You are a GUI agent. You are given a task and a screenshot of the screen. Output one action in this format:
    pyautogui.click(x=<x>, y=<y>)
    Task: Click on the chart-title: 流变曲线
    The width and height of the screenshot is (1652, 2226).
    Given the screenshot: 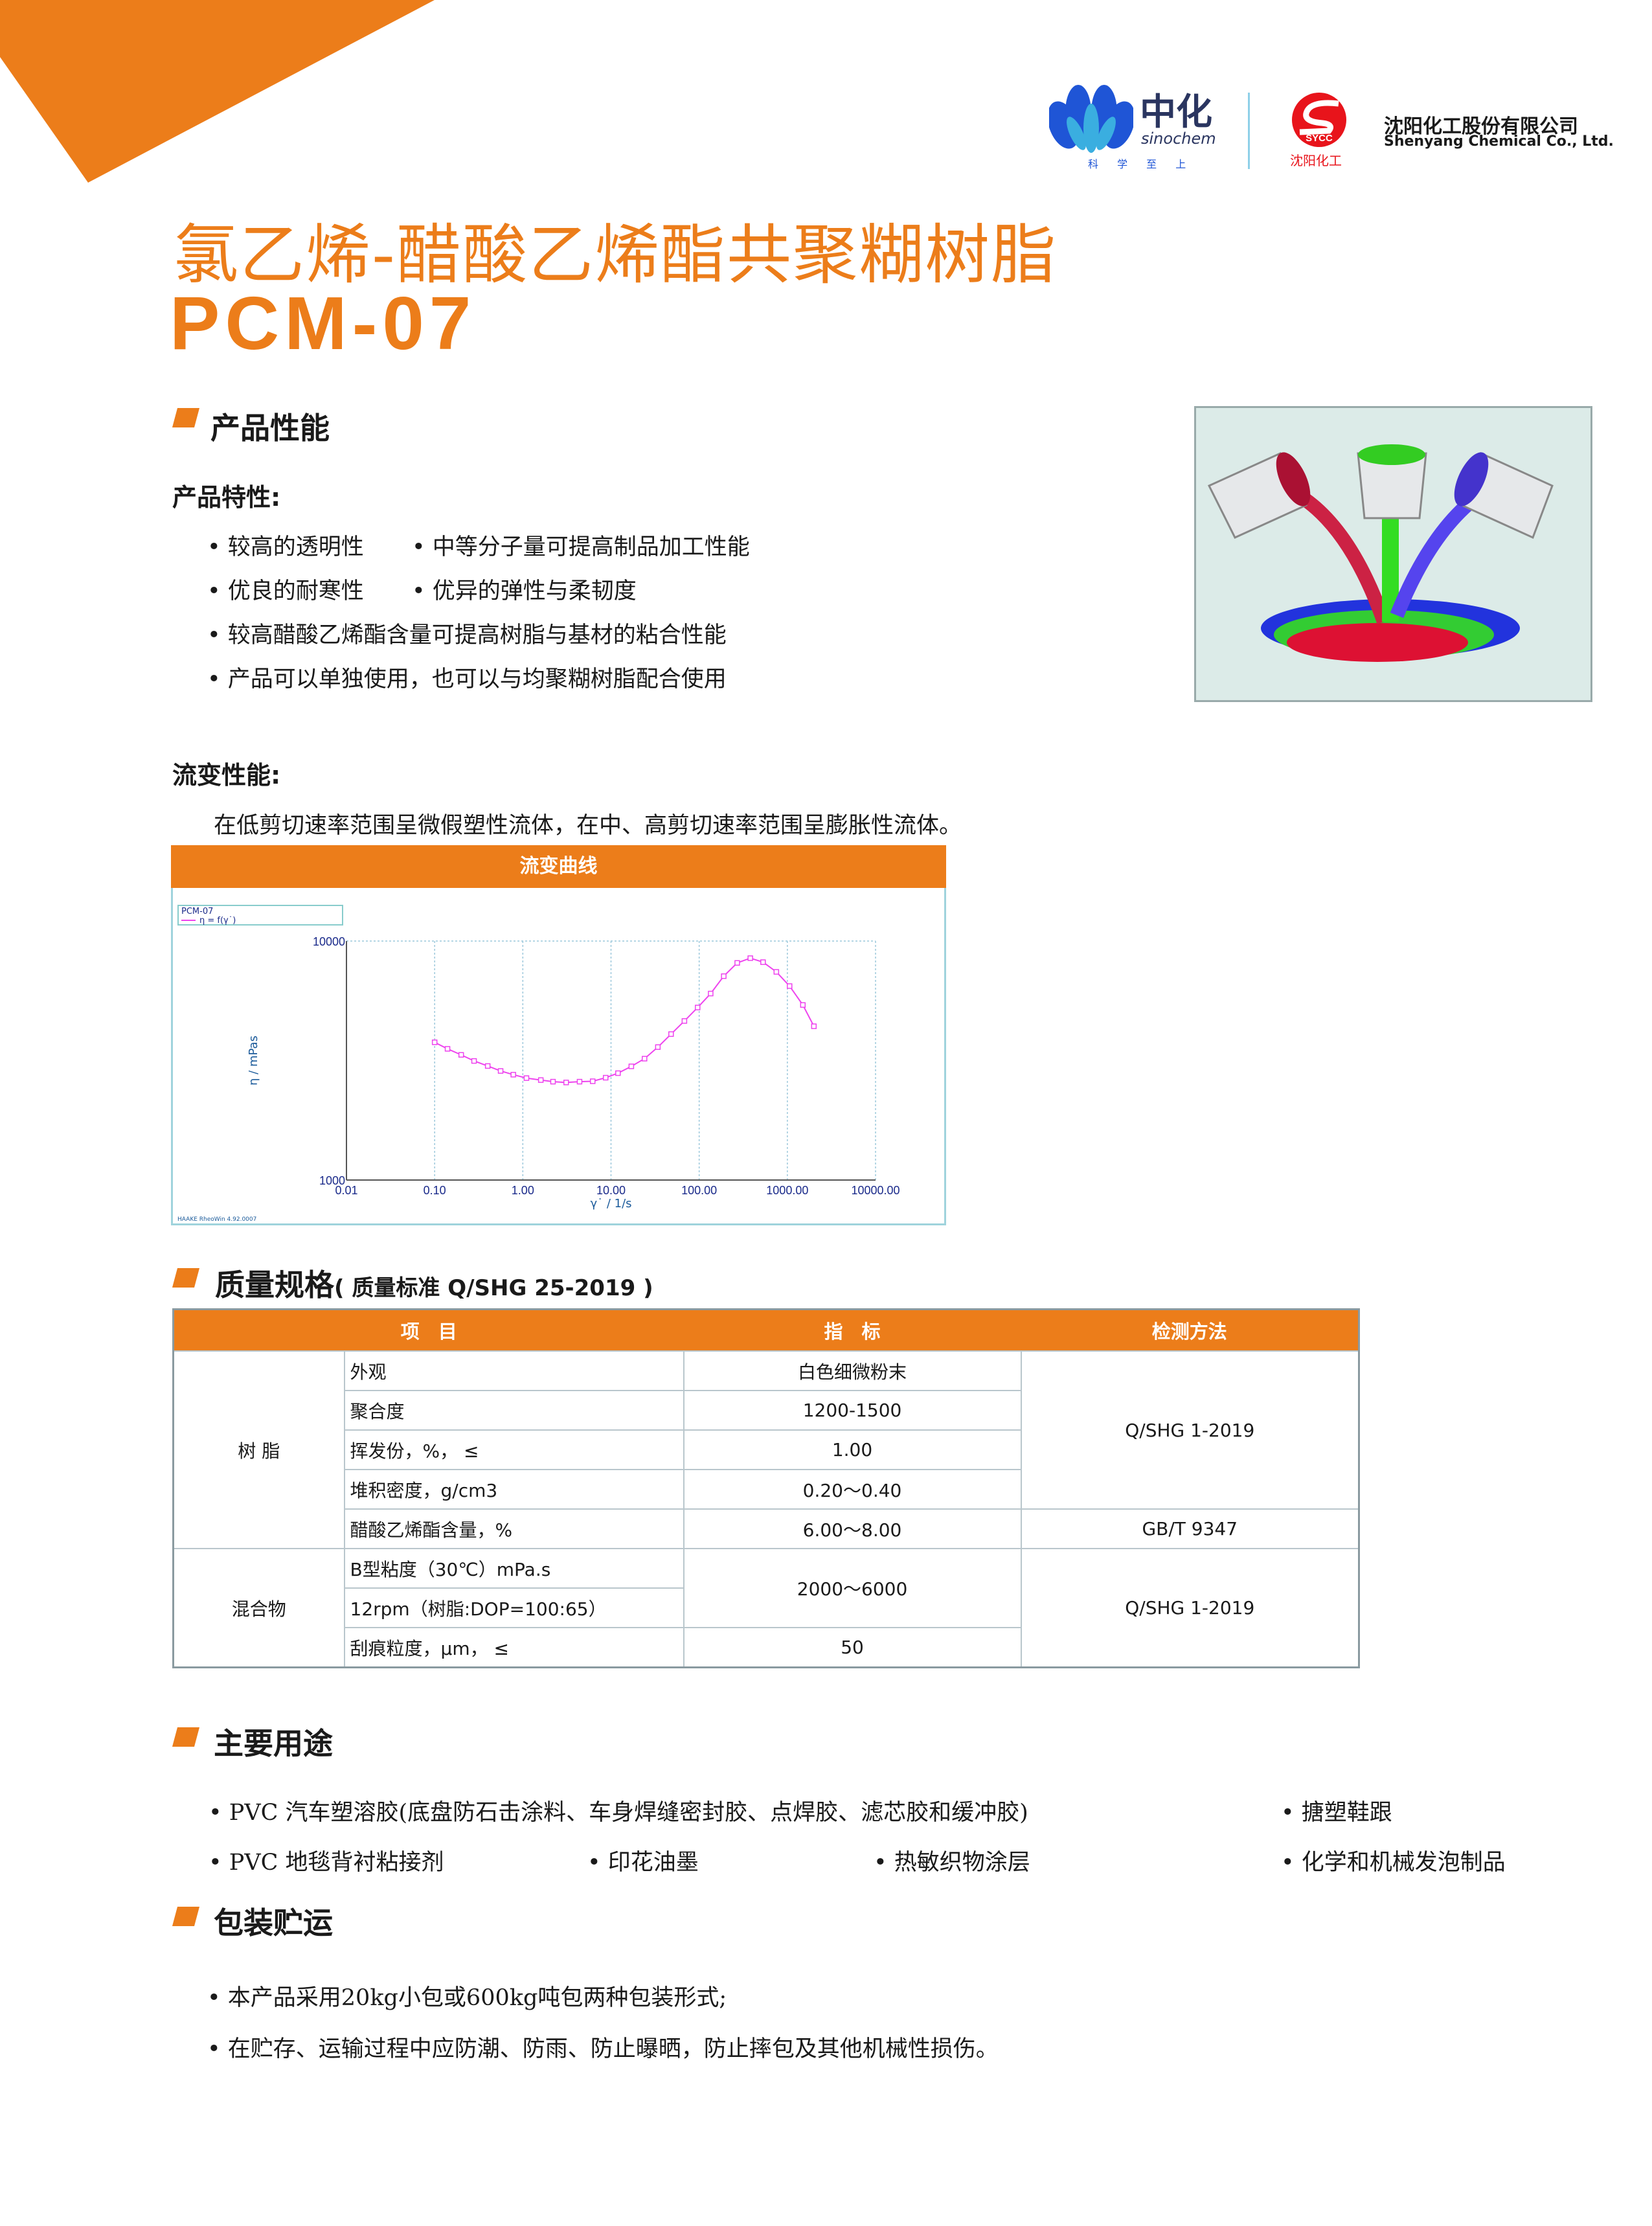 What is the action you would take?
    pyautogui.click(x=558, y=866)
    